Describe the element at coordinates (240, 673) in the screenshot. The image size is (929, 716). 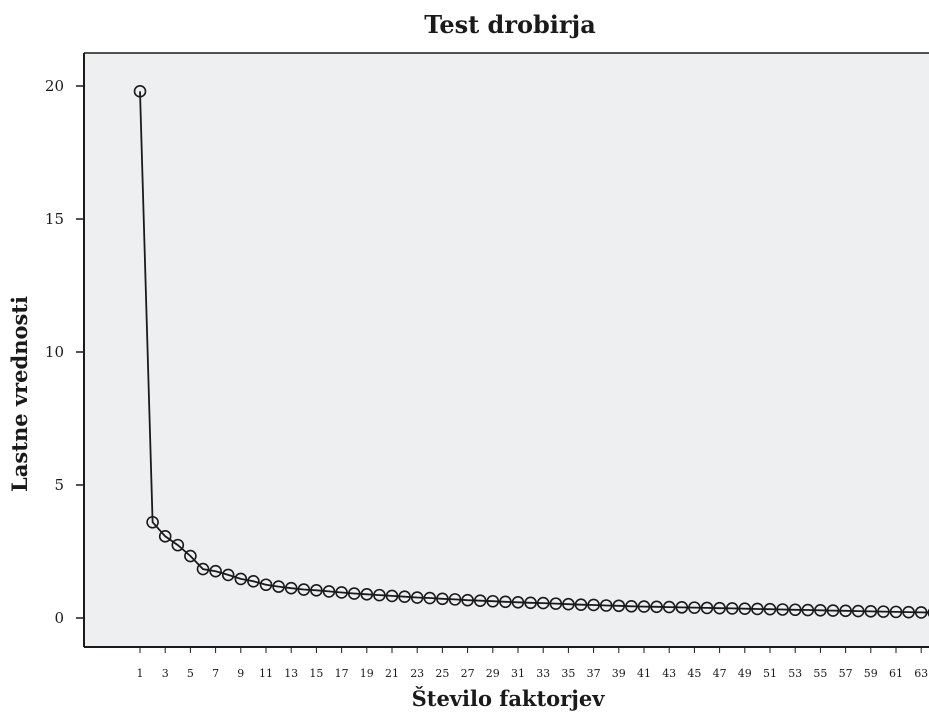
I see `x-tick-label: 9` at that location.